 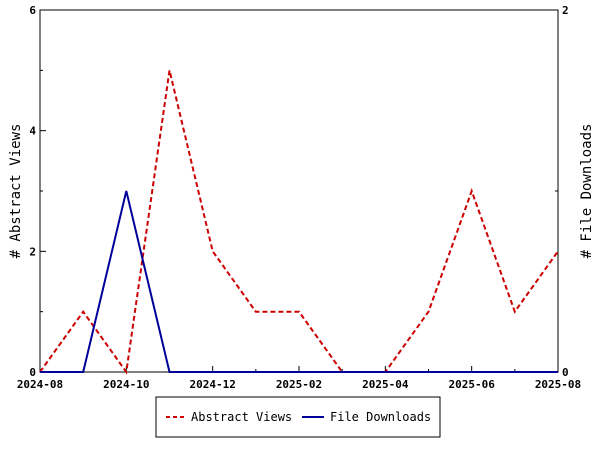 I want to click on x-tick-label: 2025-06, so click(x=471, y=384).